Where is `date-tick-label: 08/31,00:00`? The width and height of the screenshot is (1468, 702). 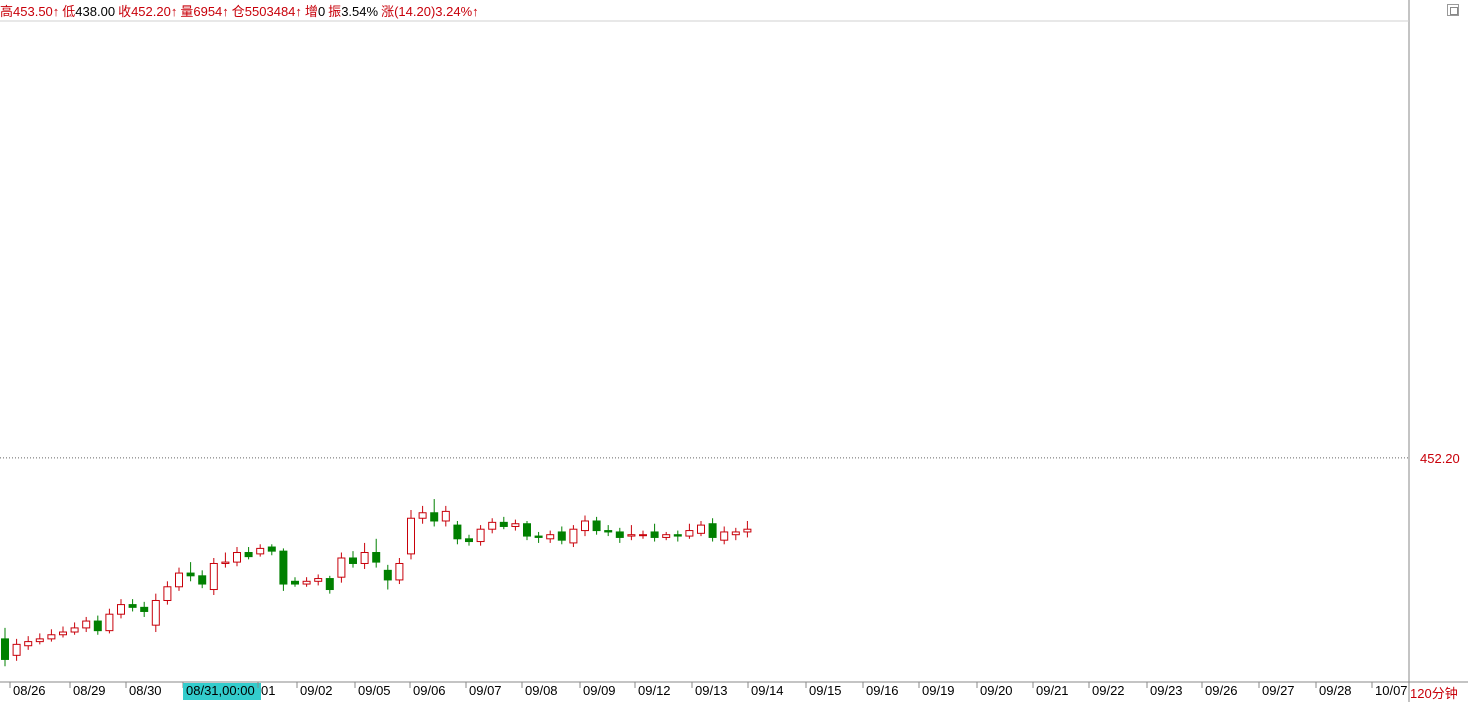 date-tick-label: 08/31,00:00 is located at coordinates (220, 690).